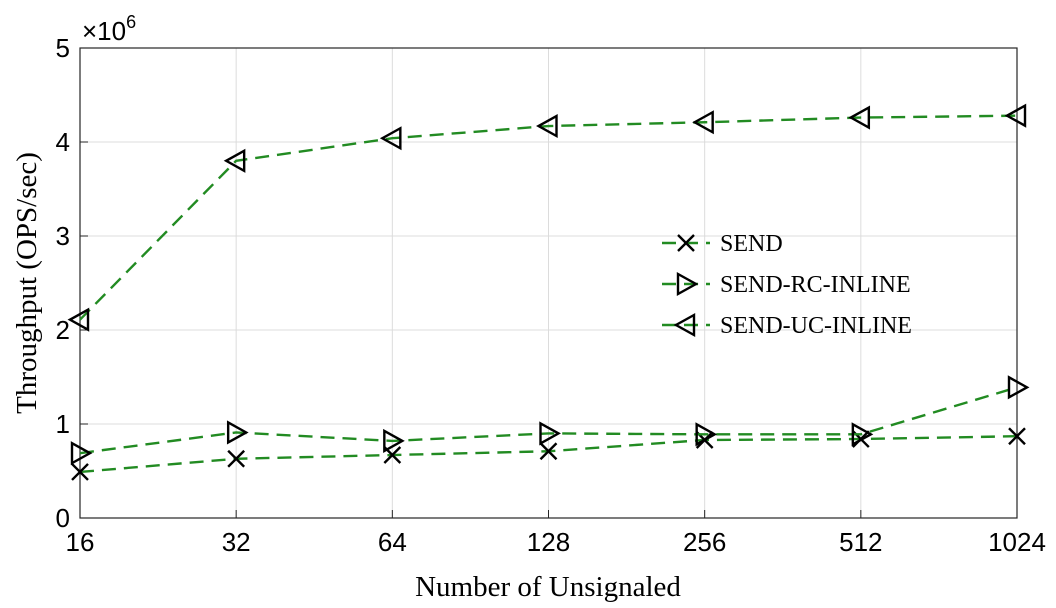  Describe the element at coordinates (63, 142) in the screenshot. I see `y-tick-label: 4` at that location.